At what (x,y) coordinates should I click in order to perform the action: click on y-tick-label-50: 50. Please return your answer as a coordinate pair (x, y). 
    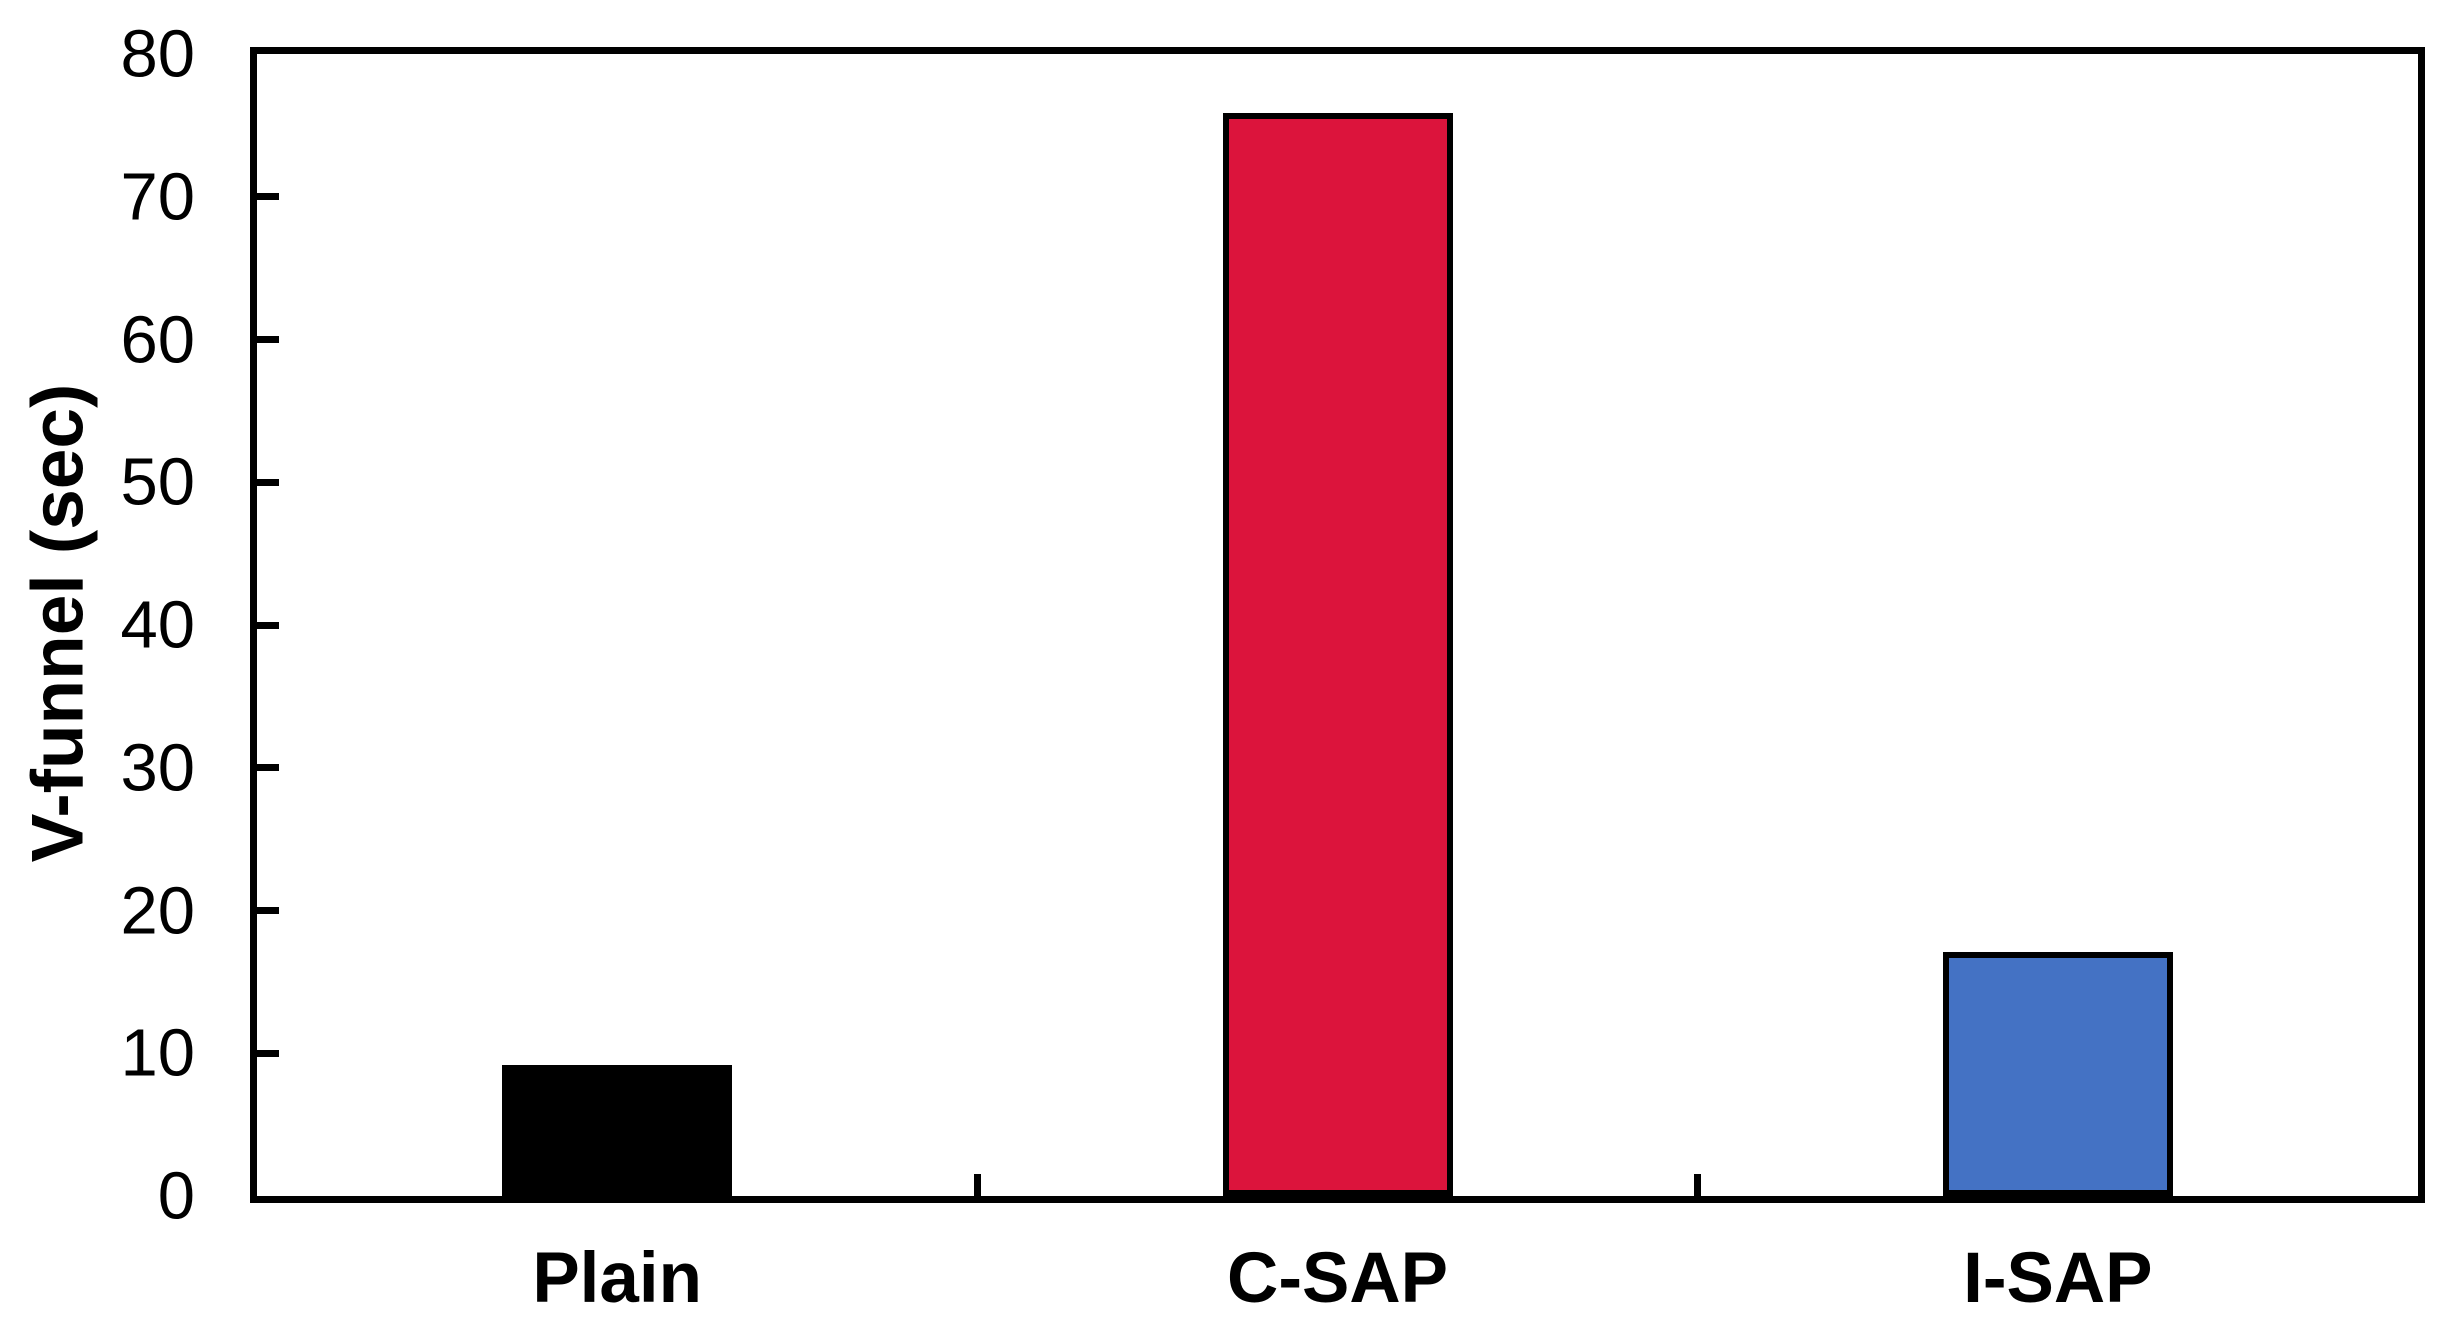
    Looking at the image, I should click on (157, 482).